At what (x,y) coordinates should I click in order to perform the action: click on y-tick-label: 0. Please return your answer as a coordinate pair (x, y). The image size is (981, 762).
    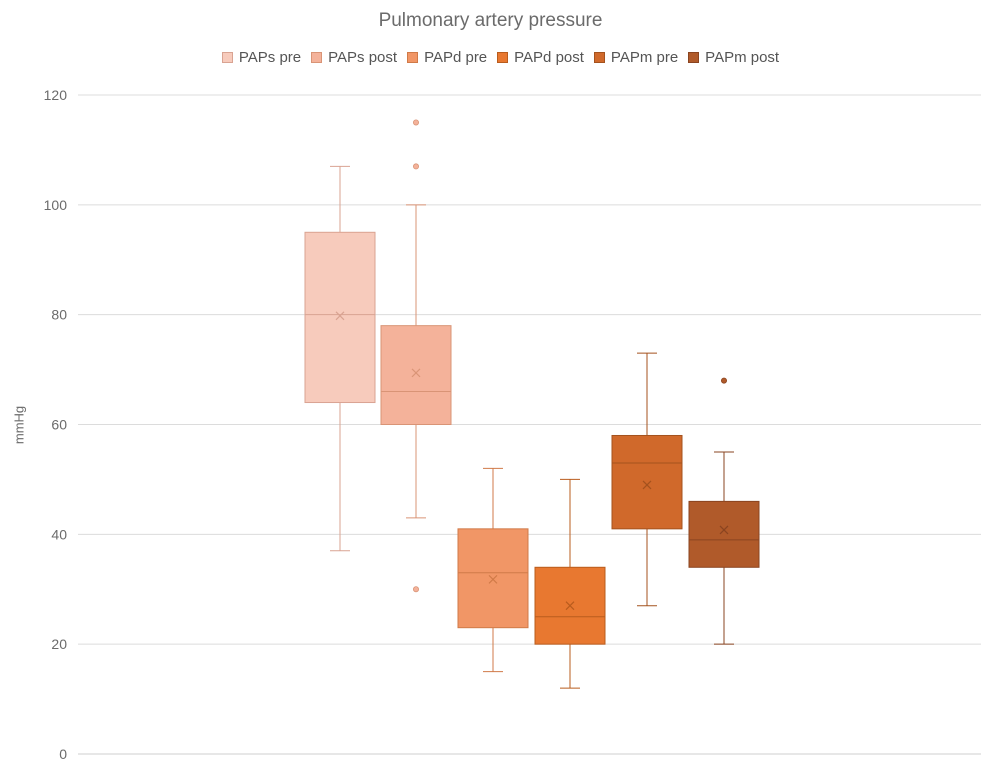
    Looking at the image, I should click on (63, 754).